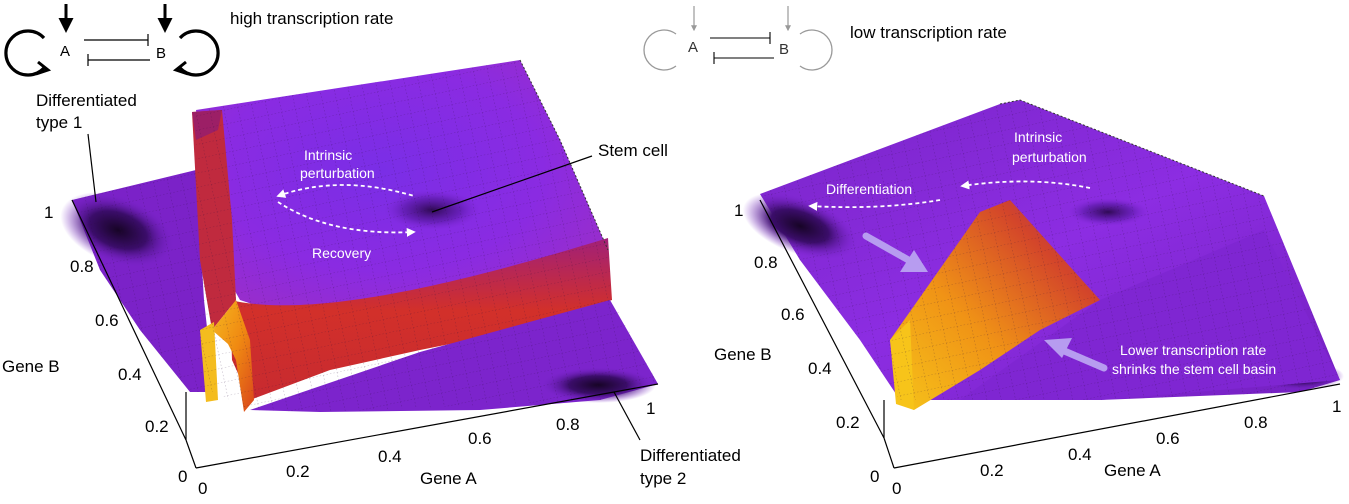 This screenshot has width=1349, height=504. Describe the element at coordinates (1168, 438) in the screenshot. I see `right-x-tick-3: 0.6` at that location.